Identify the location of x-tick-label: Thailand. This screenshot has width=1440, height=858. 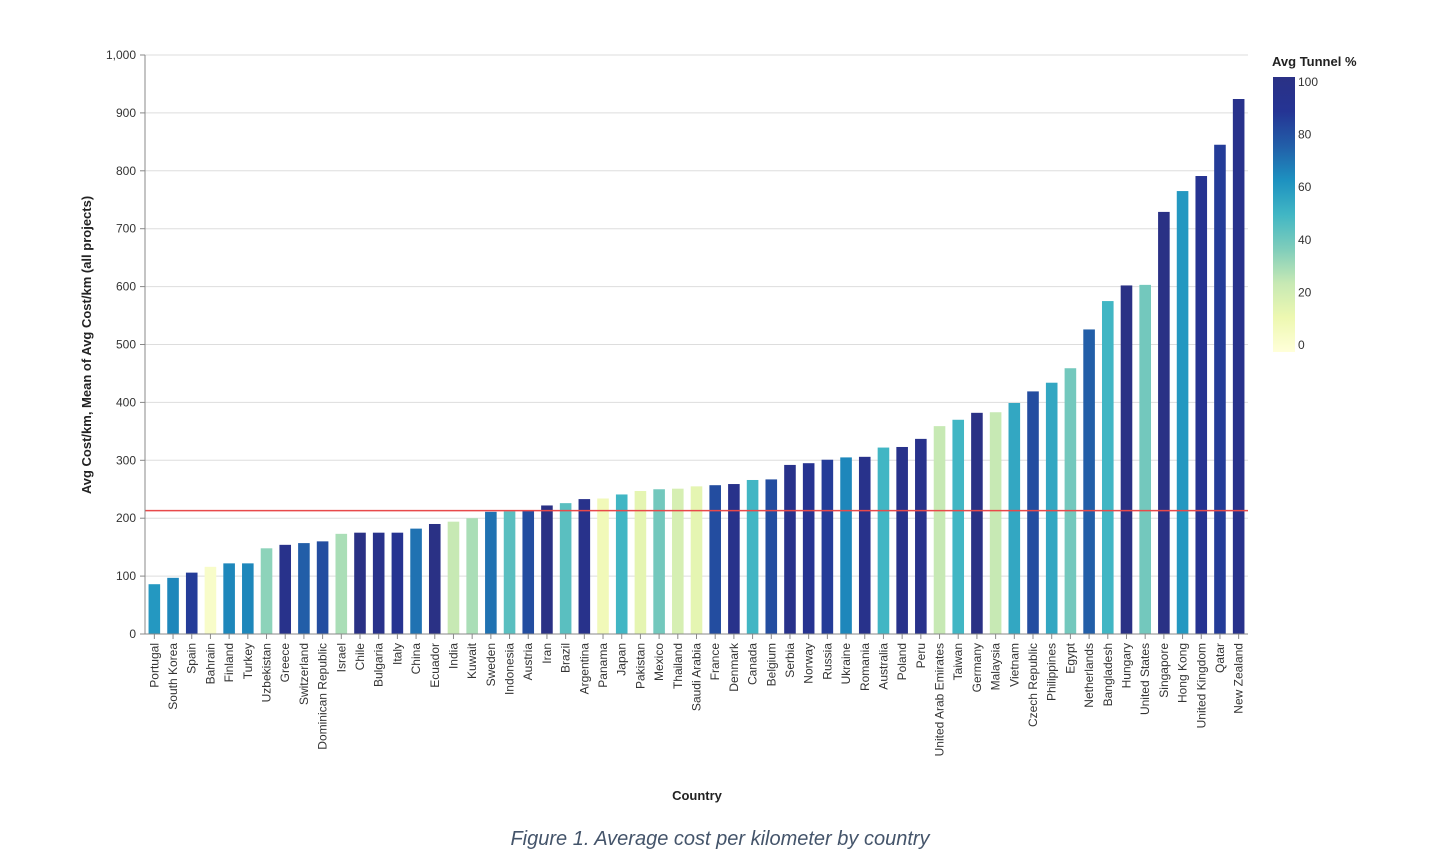
(678, 666).